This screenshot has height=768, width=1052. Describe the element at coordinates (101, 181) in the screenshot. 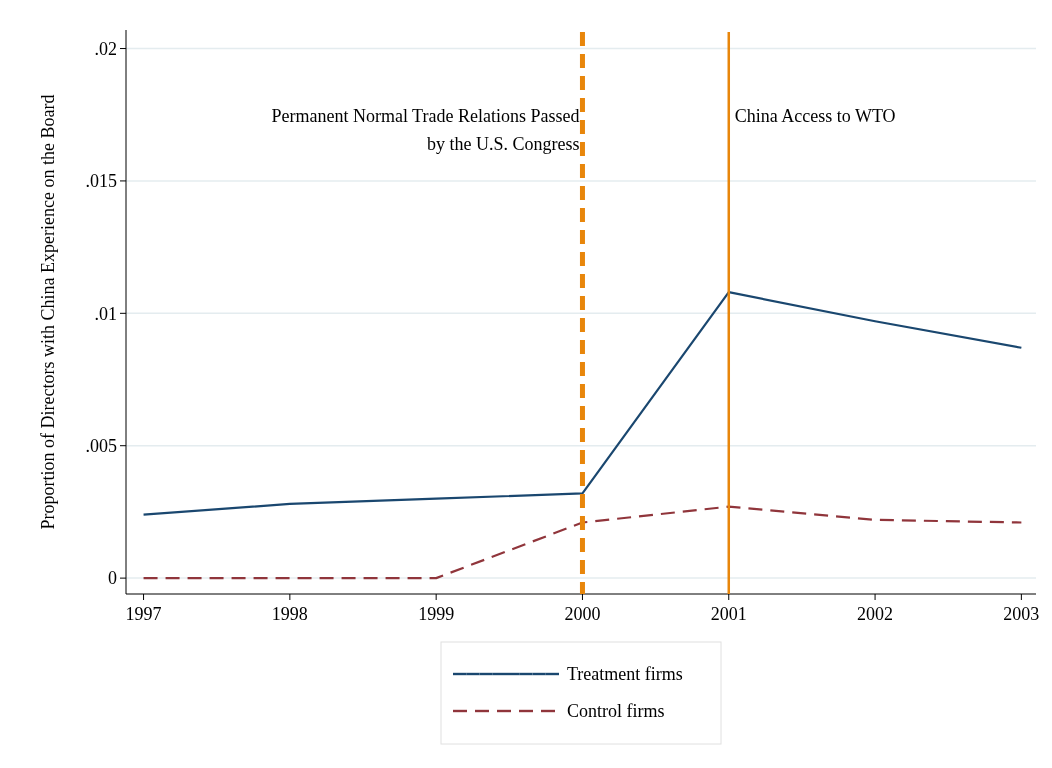

I see `y-tick-label: .015` at that location.